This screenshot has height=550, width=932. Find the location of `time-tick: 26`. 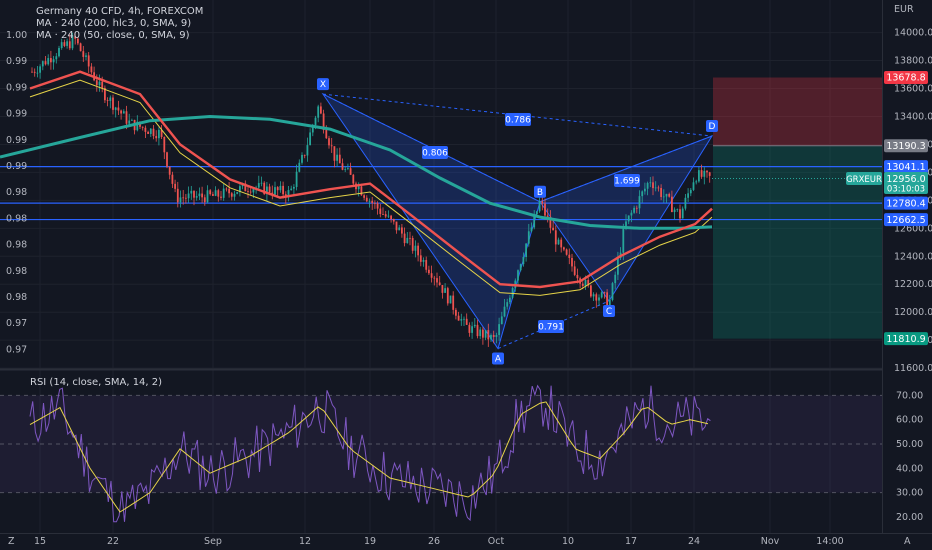

time-tick: 26 is located at coordinates (434, 541).